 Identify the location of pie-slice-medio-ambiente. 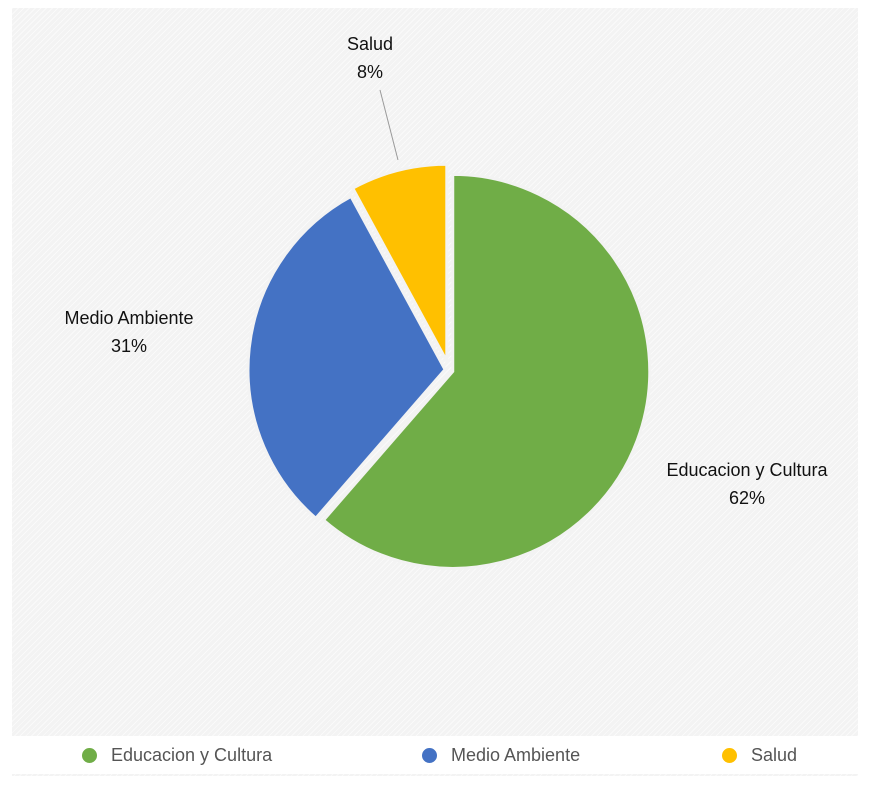
(346, 357).